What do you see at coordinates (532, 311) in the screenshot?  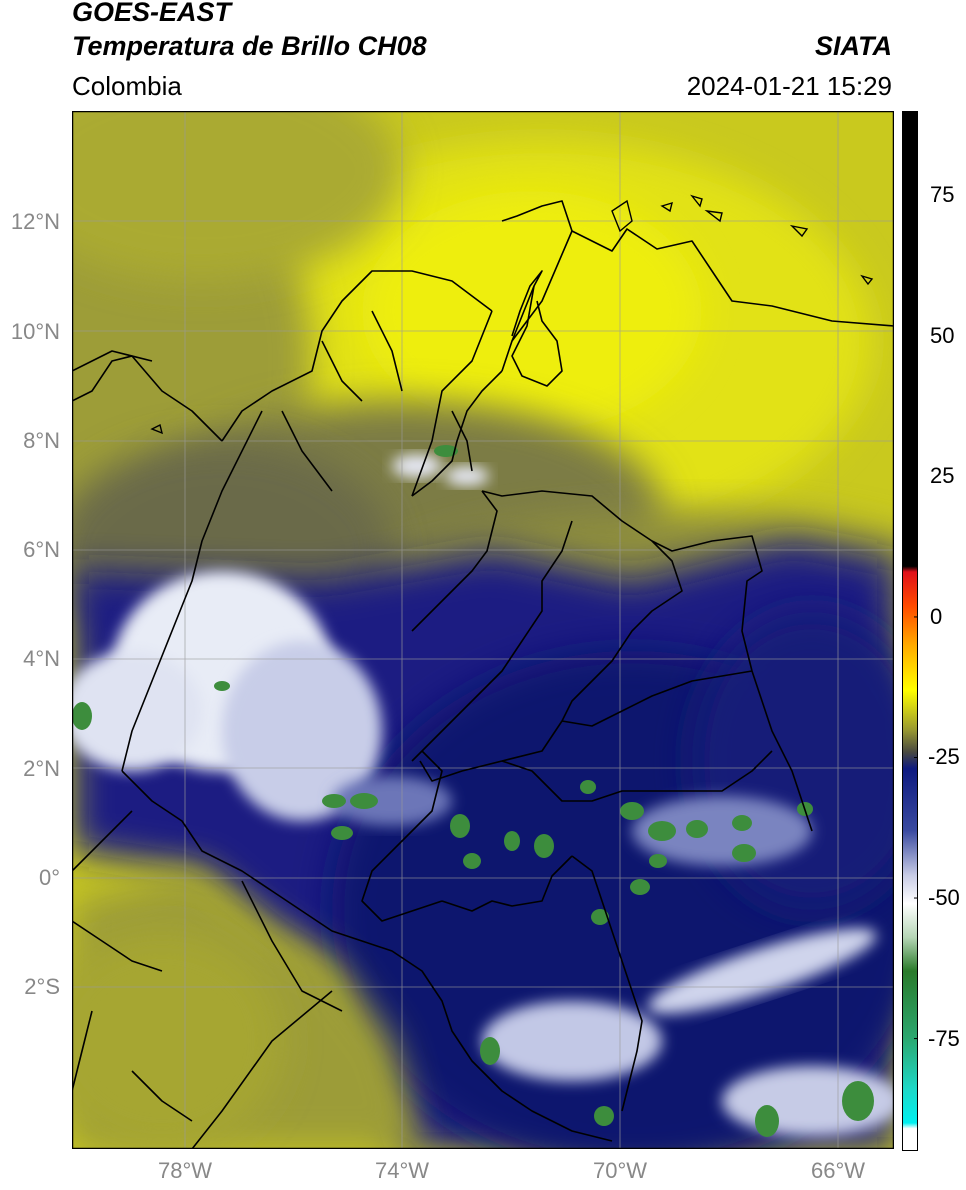 I see `warm-dry-core` at bounding box center [532, 311].